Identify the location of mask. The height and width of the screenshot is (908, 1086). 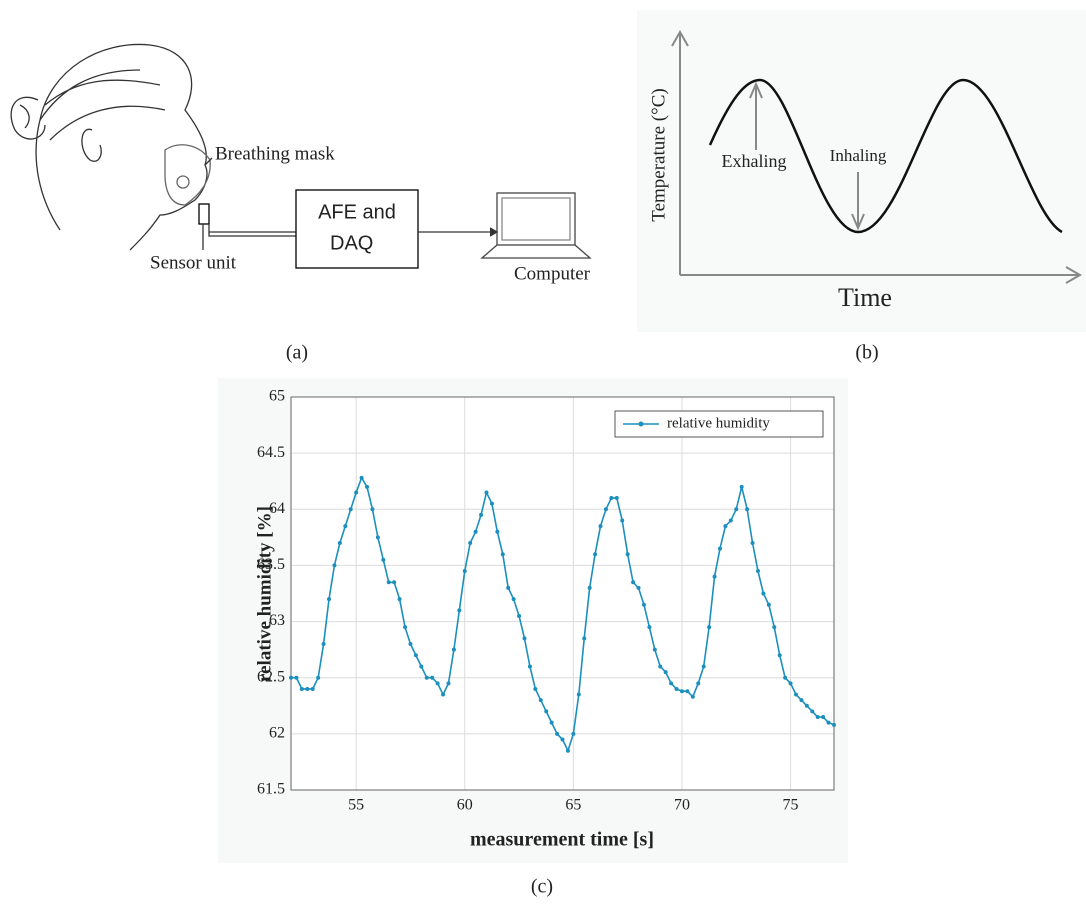
(187, 175).